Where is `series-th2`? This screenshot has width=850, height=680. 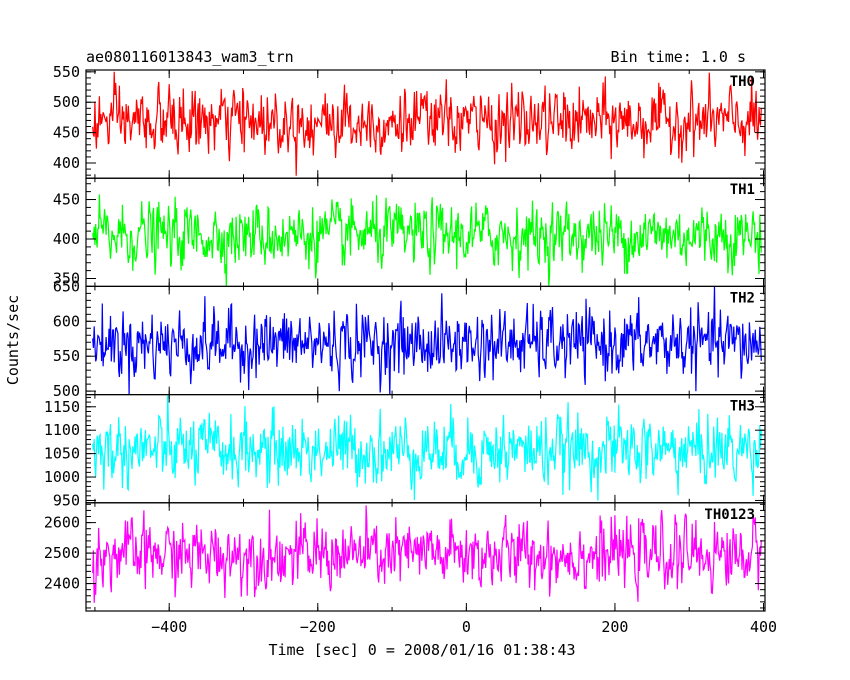
series-th2 is located at coordinates (427, 340).